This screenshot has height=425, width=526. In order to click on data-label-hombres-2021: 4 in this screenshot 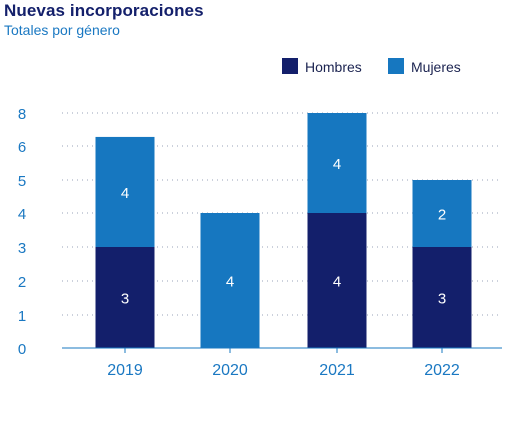, I will do `click(337, 282)`.